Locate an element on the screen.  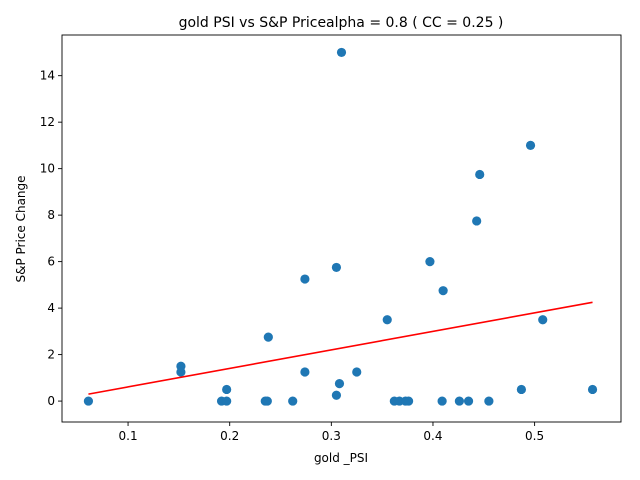
y-tick-label: 0 is located at coordinates (51, 401).